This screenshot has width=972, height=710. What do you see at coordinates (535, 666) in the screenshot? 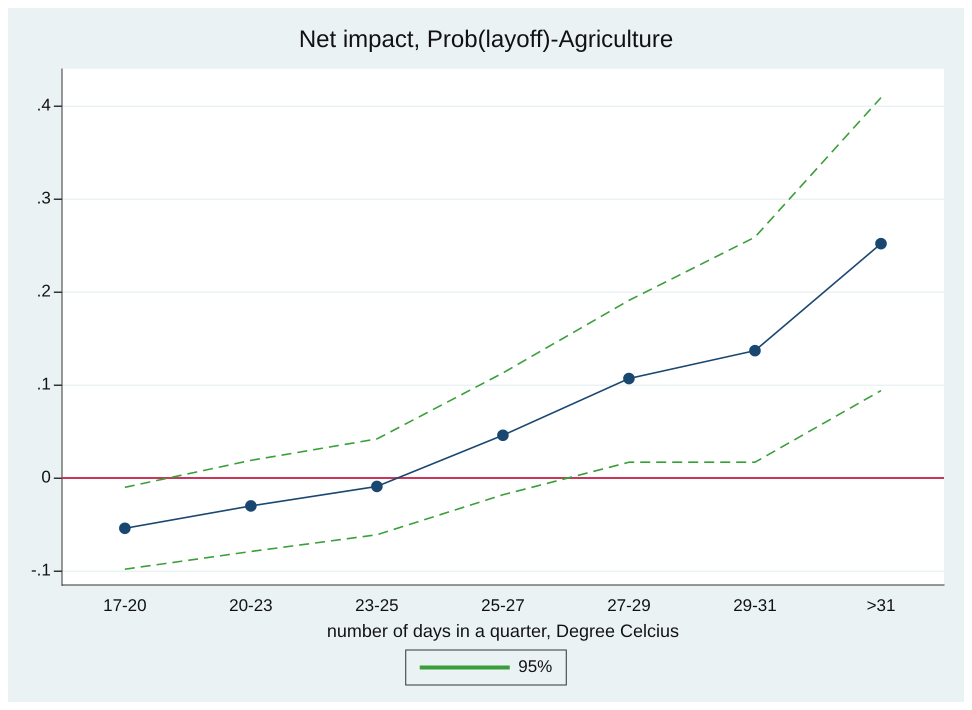
I see `text: 95%` at bounding box center [535, 666].